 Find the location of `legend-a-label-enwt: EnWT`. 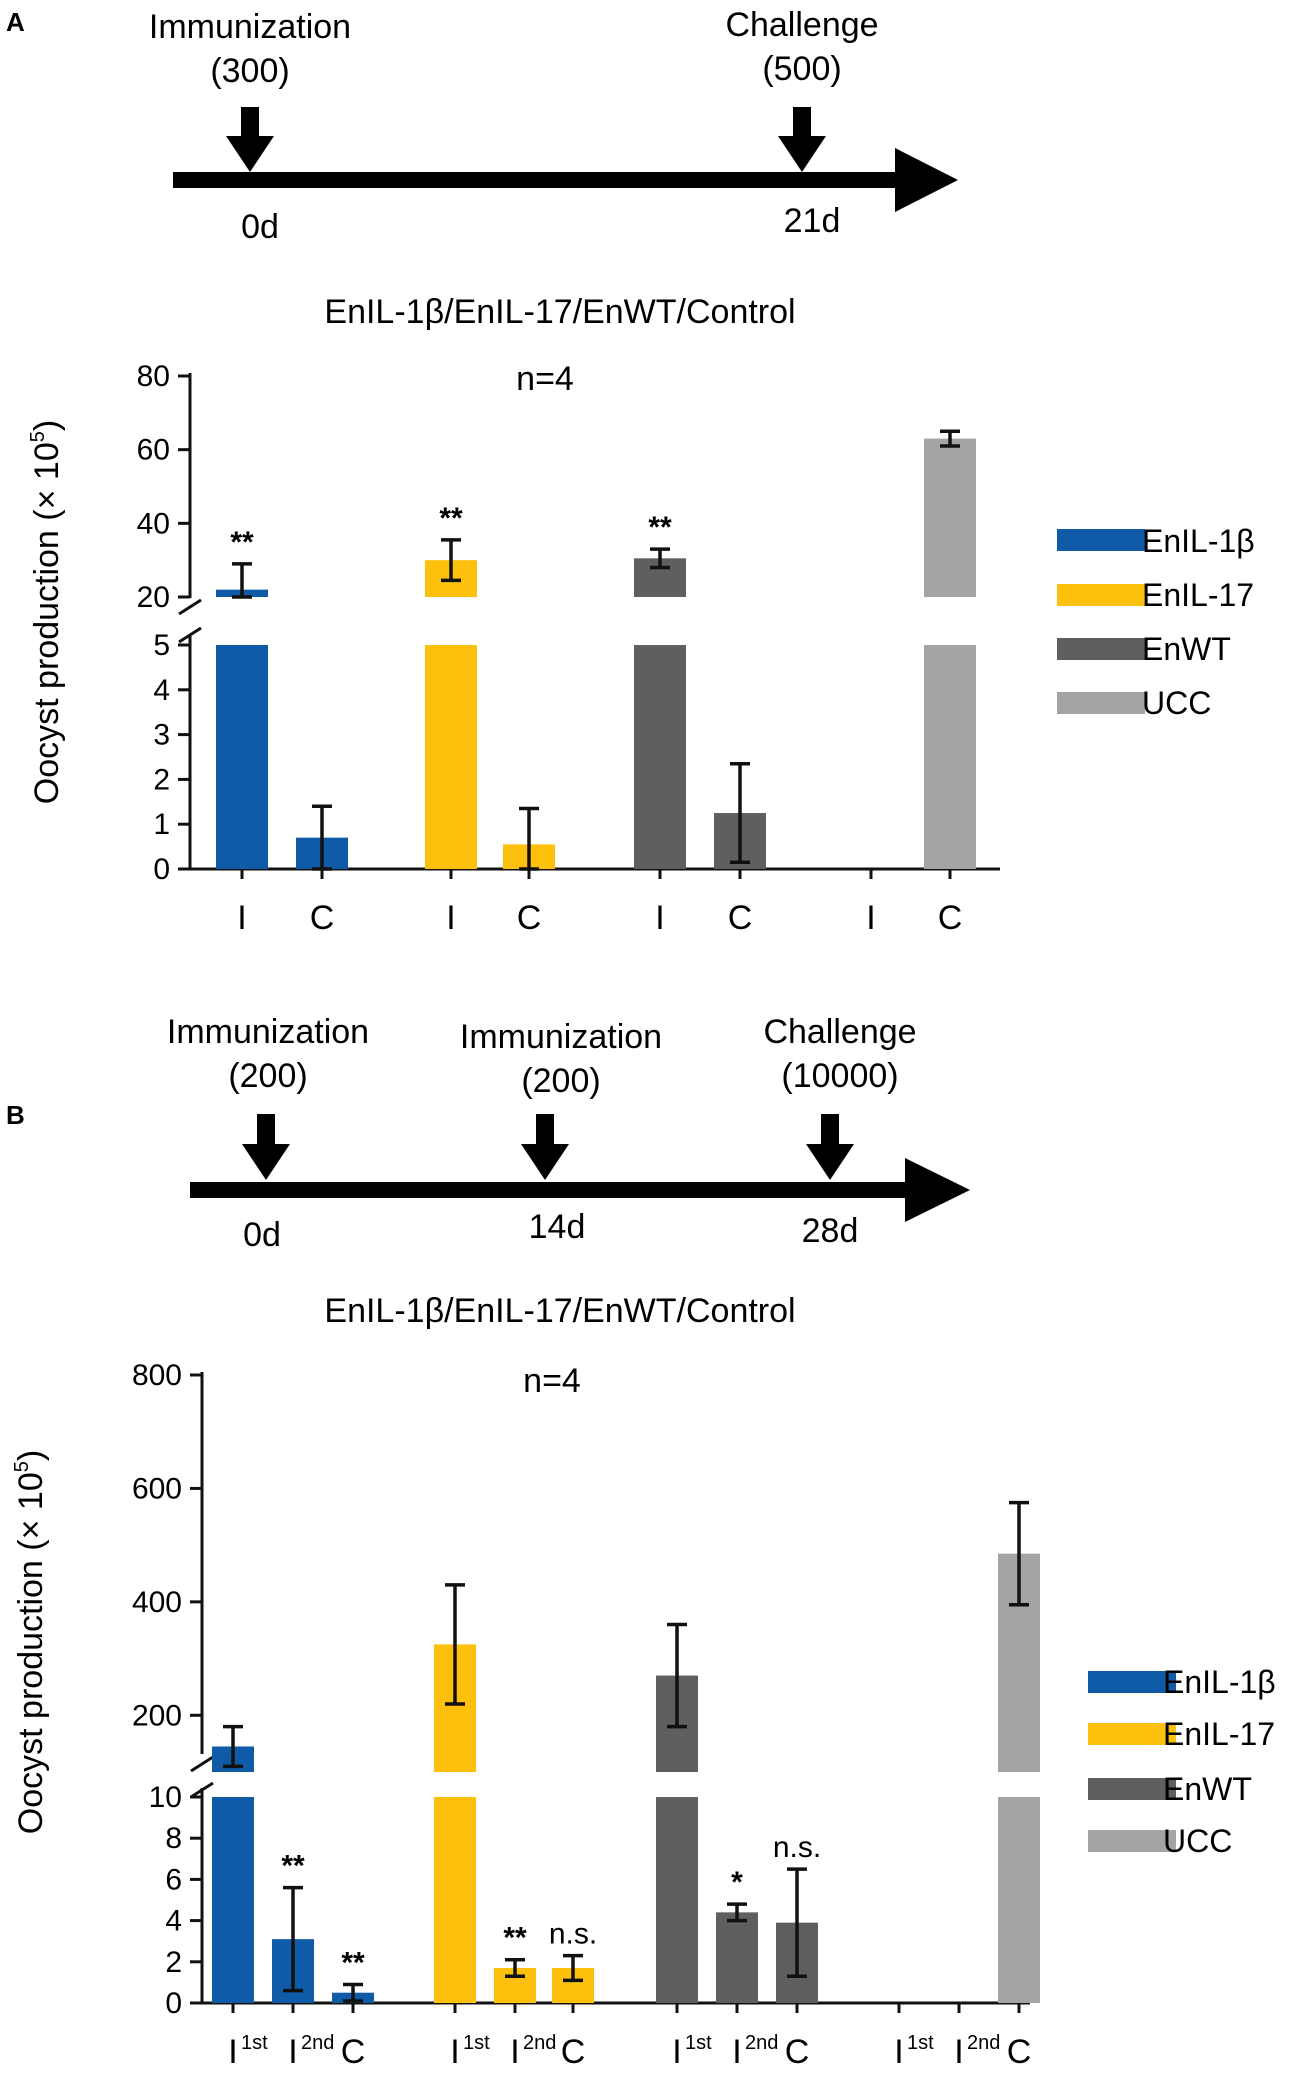

legend-a-label-enwt: EnWT is located at coordinates (1186, 649).